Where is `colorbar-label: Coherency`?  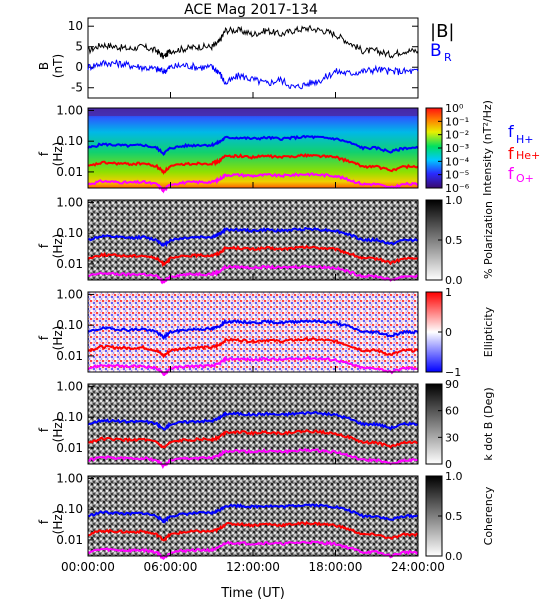 colorbar-label: Coherency is located at coordinates (488, 515).